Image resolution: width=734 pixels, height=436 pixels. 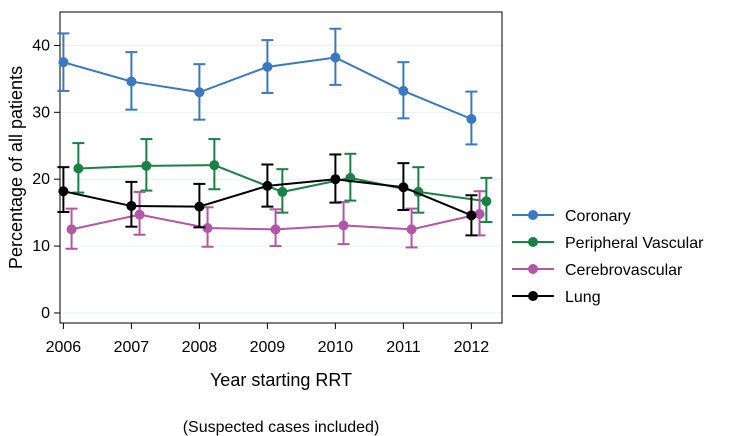 I want to click on legend-item: Cerebrovascular, so click(x=597, y=270).